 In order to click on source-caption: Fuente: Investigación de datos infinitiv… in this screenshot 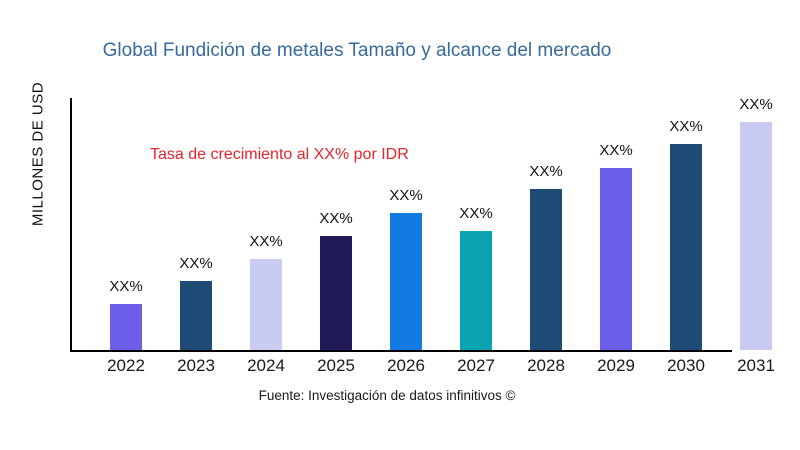, I will do `click(387, 395)`.